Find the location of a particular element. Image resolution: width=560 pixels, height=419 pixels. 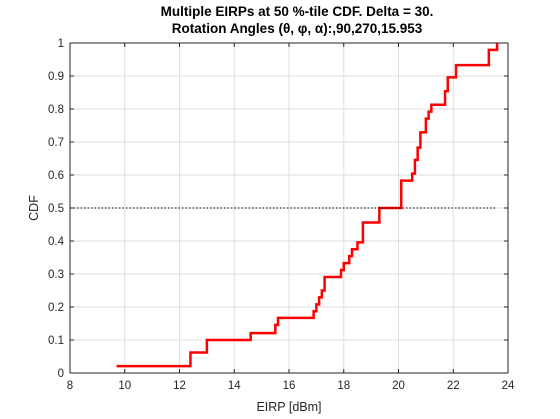

x-tick-label-5: 18 is located at coordinates (343, 386).